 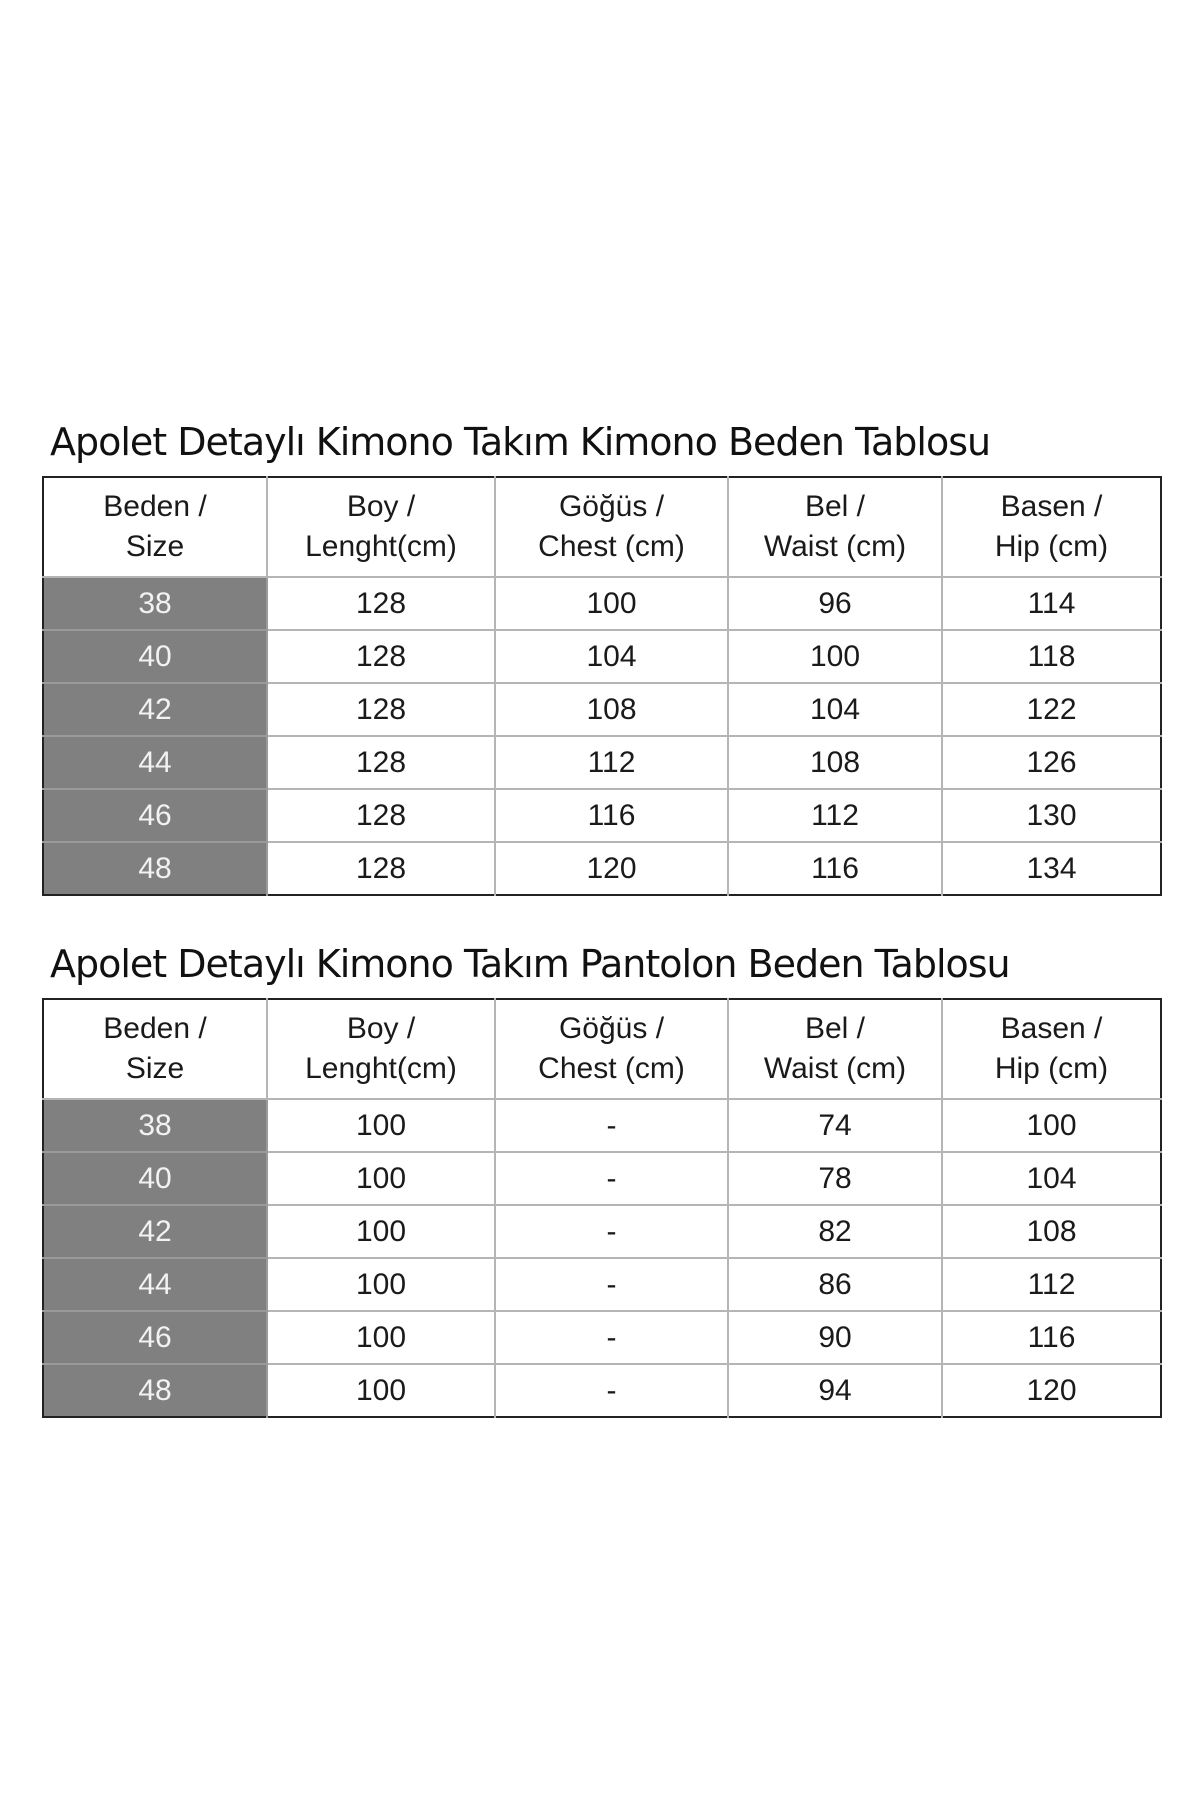 What do you see at coordinates (1051, 815) in the screenshot?
I see `measurement-cell: 130` at bounding box center [1051, 815].